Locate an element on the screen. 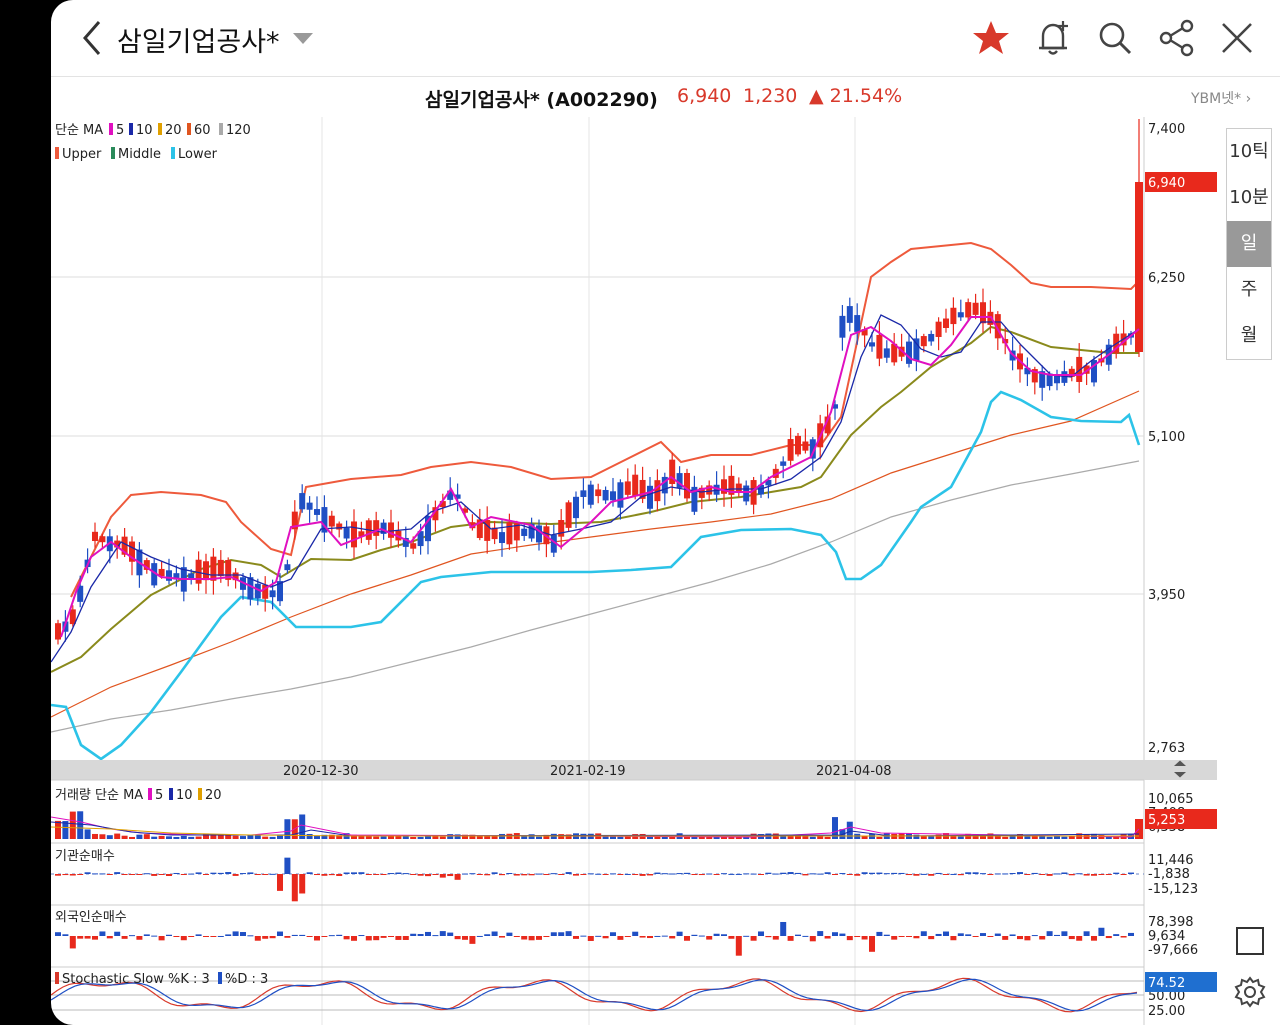 The height and width of the screenshot is (1025, 1280). star-icon is located at coordinates (991, 38).